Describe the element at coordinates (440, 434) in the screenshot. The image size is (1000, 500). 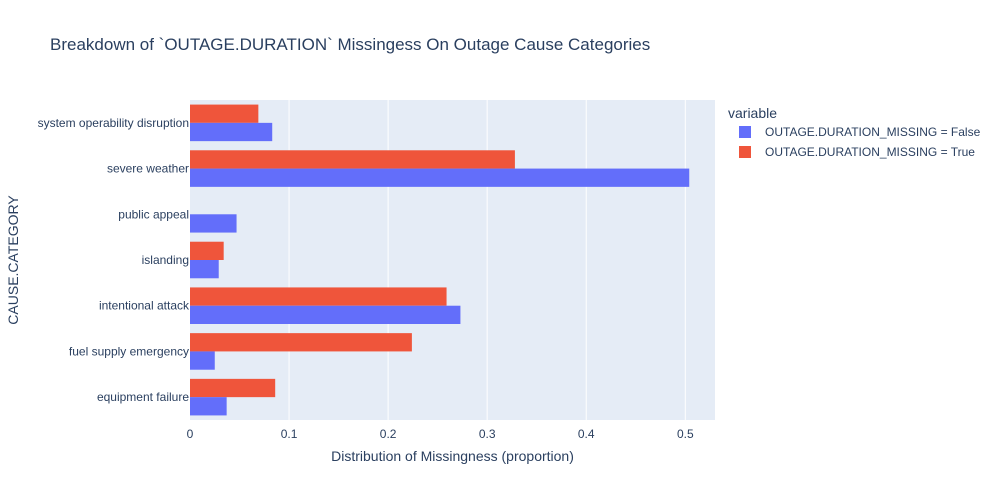
I see `x-axis-ticks: 0 0.1 0.2 0.3 0.4 0.5` at that location.